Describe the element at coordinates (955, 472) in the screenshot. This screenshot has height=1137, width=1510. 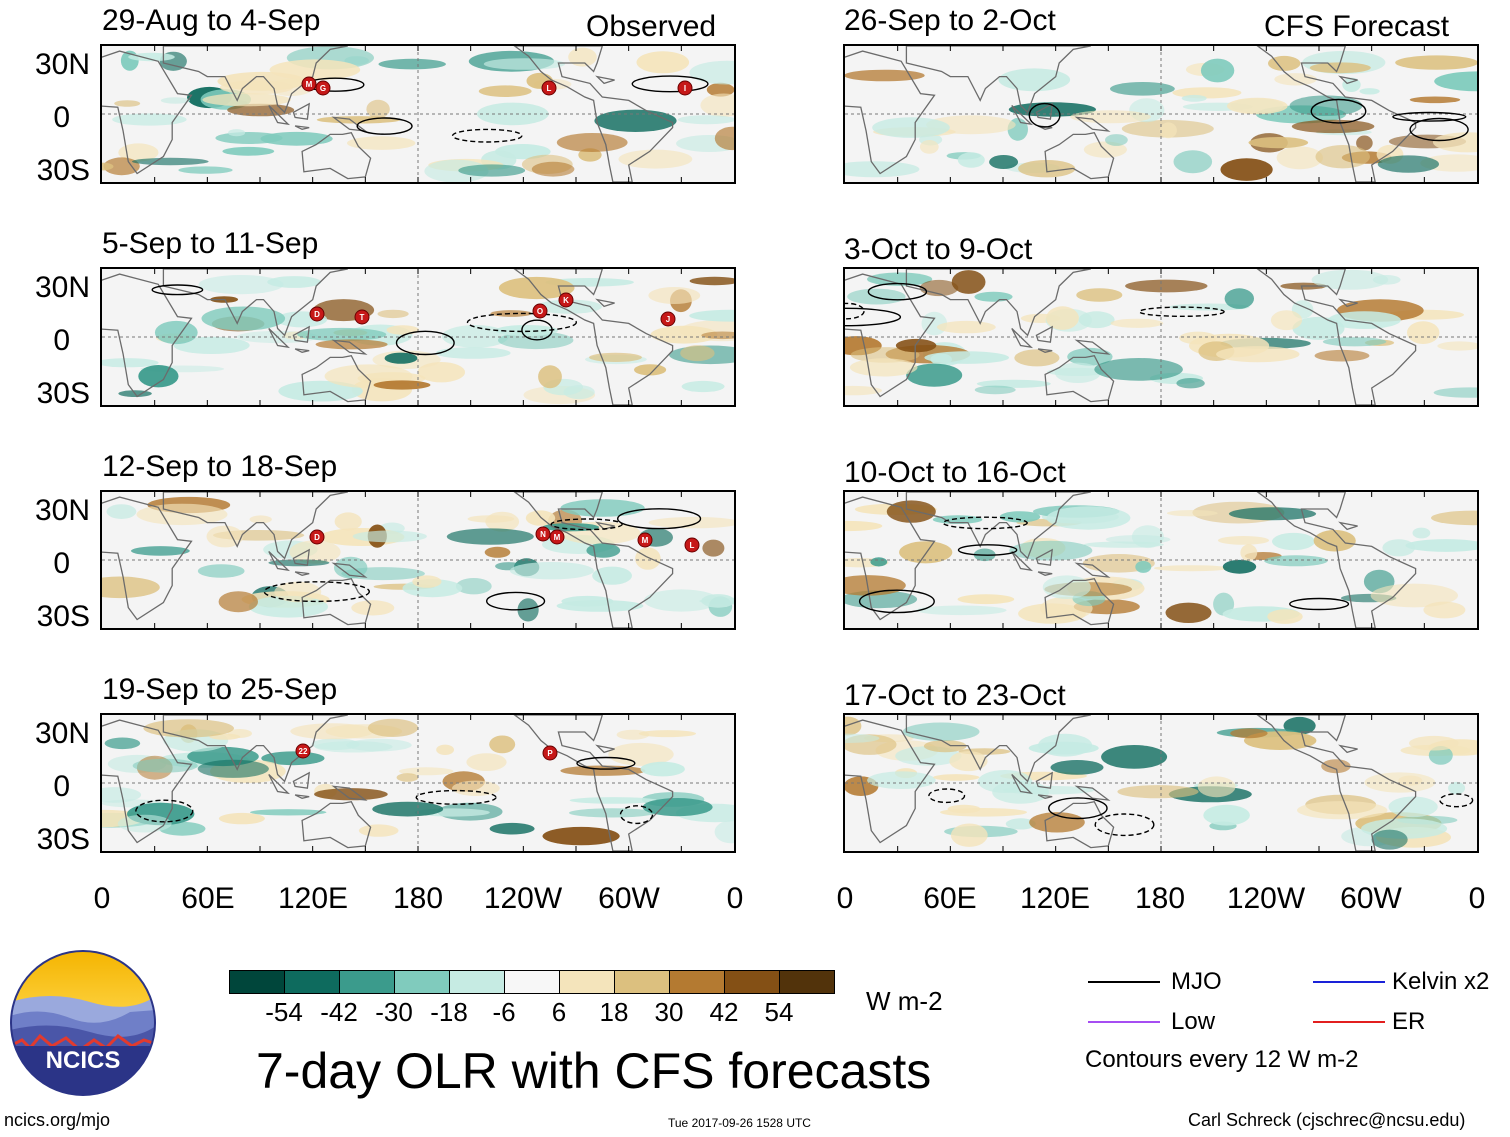
I see `panel-title-fcst-3: 10-Oct to 16-Oct` at that location.